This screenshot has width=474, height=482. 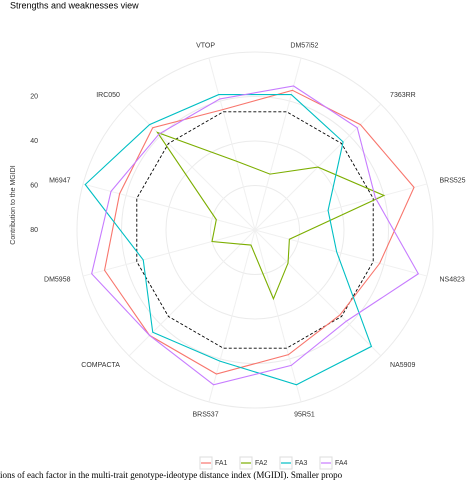 What do you see at coordinates (60, 180) in the screenshot?
I see `category-label: M6947` at bounding box center [60, 180].